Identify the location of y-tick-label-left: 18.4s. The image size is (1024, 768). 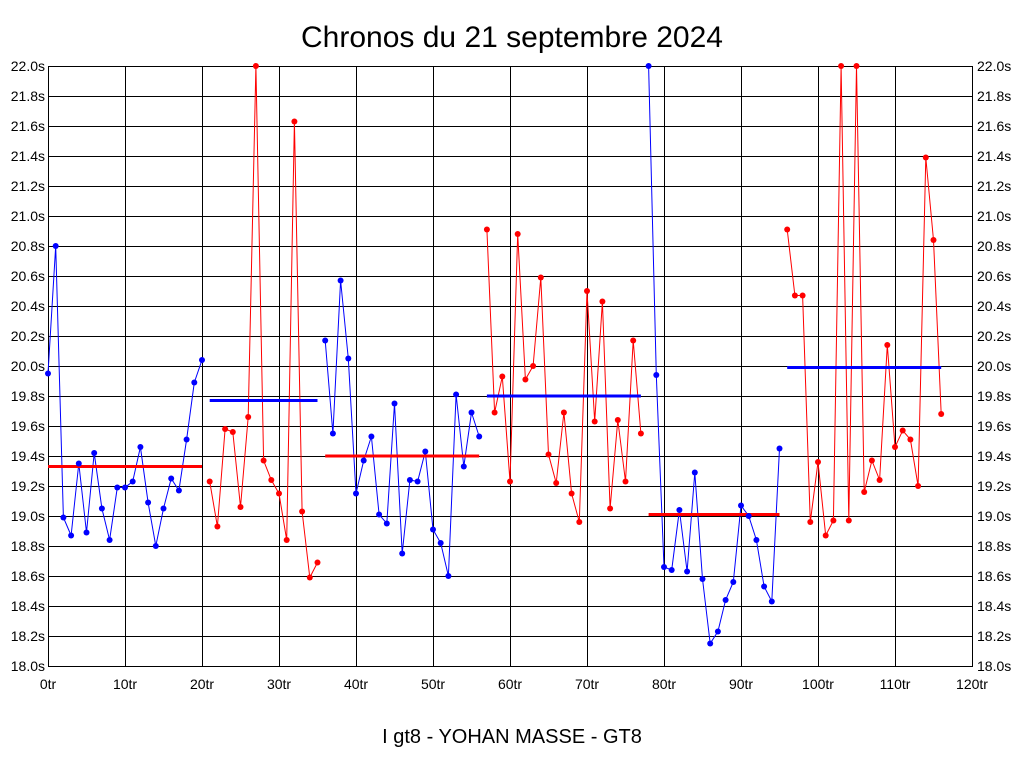
(28, 606).